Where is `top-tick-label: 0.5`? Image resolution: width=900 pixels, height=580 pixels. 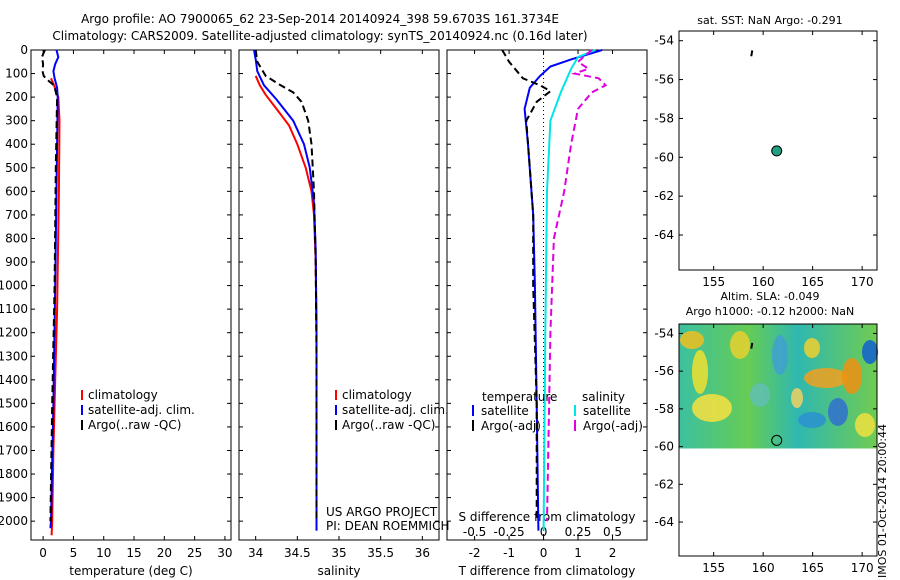
top-tick-label: 0.5 is located at coordinates (612, 532).